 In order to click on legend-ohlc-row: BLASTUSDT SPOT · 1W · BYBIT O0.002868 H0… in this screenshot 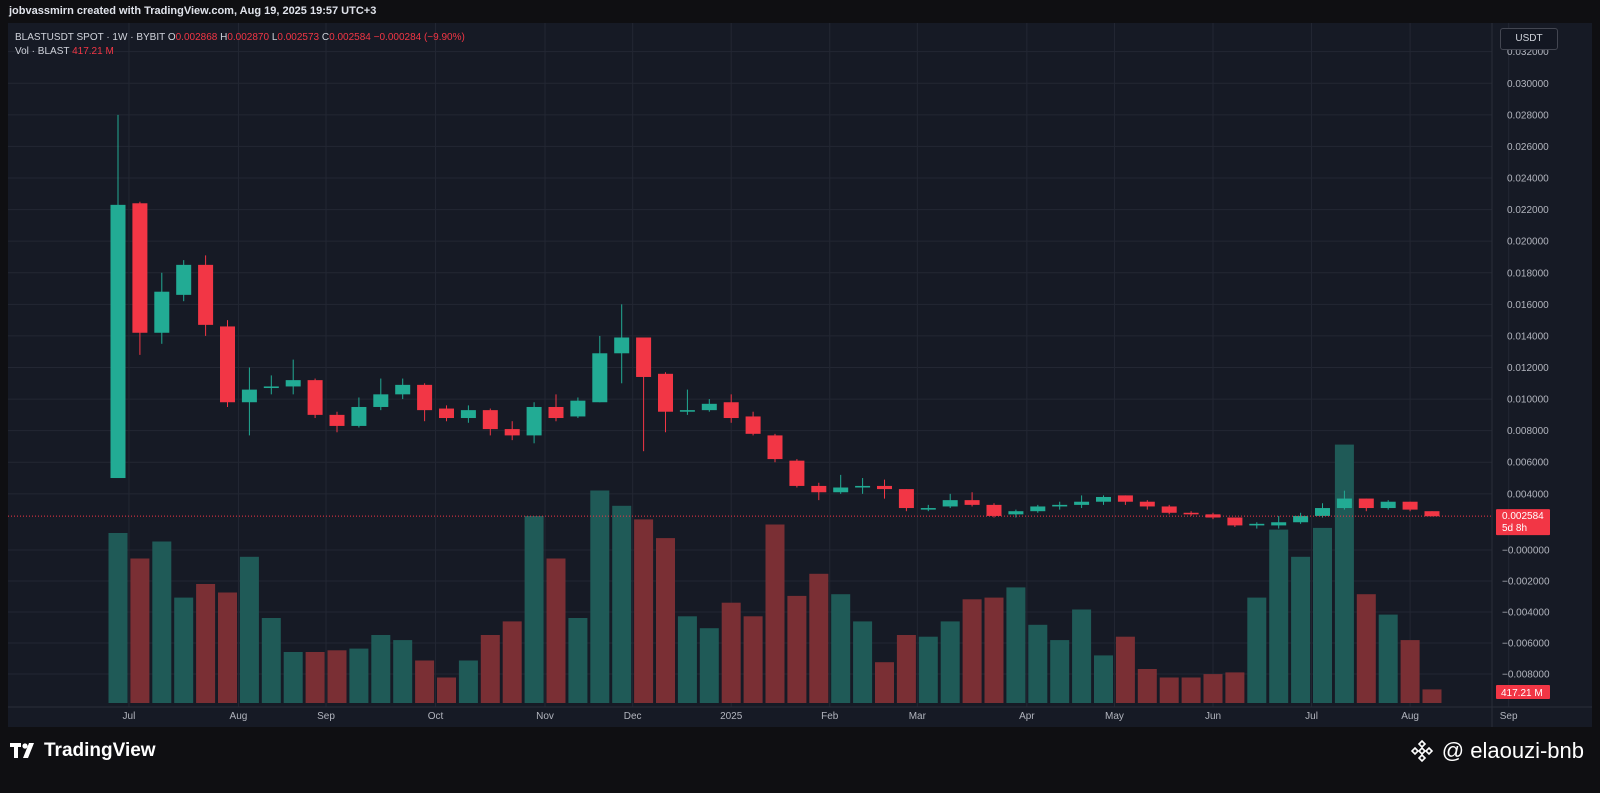, I will do `click(240, 38)`.